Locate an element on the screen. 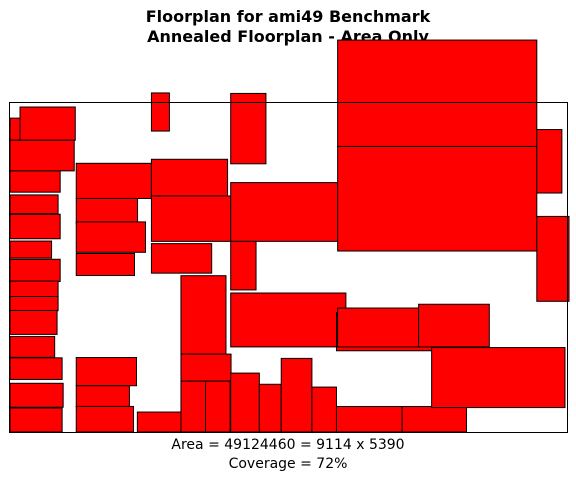 Image resolution: width=576 pixels, height=480 pixels. module-block-b26 is located at coordinates (181, 258).